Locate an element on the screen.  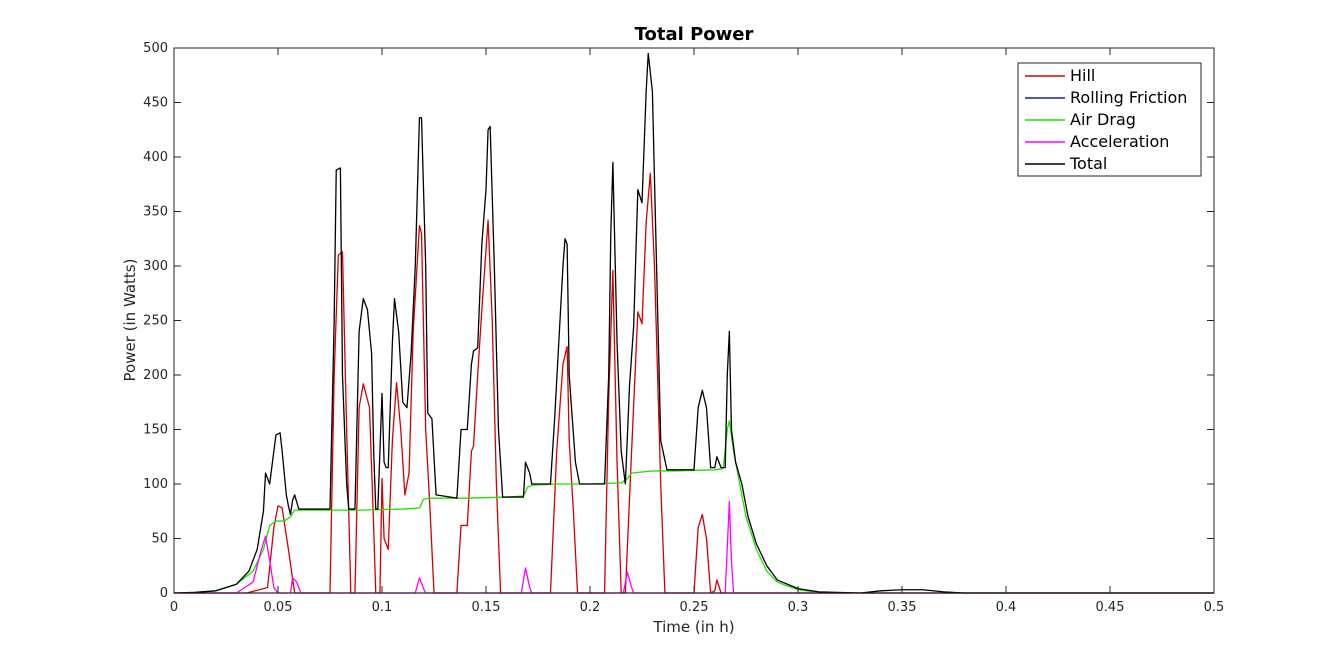
y-tick-label: 0 is located at coordinates (164, 593).